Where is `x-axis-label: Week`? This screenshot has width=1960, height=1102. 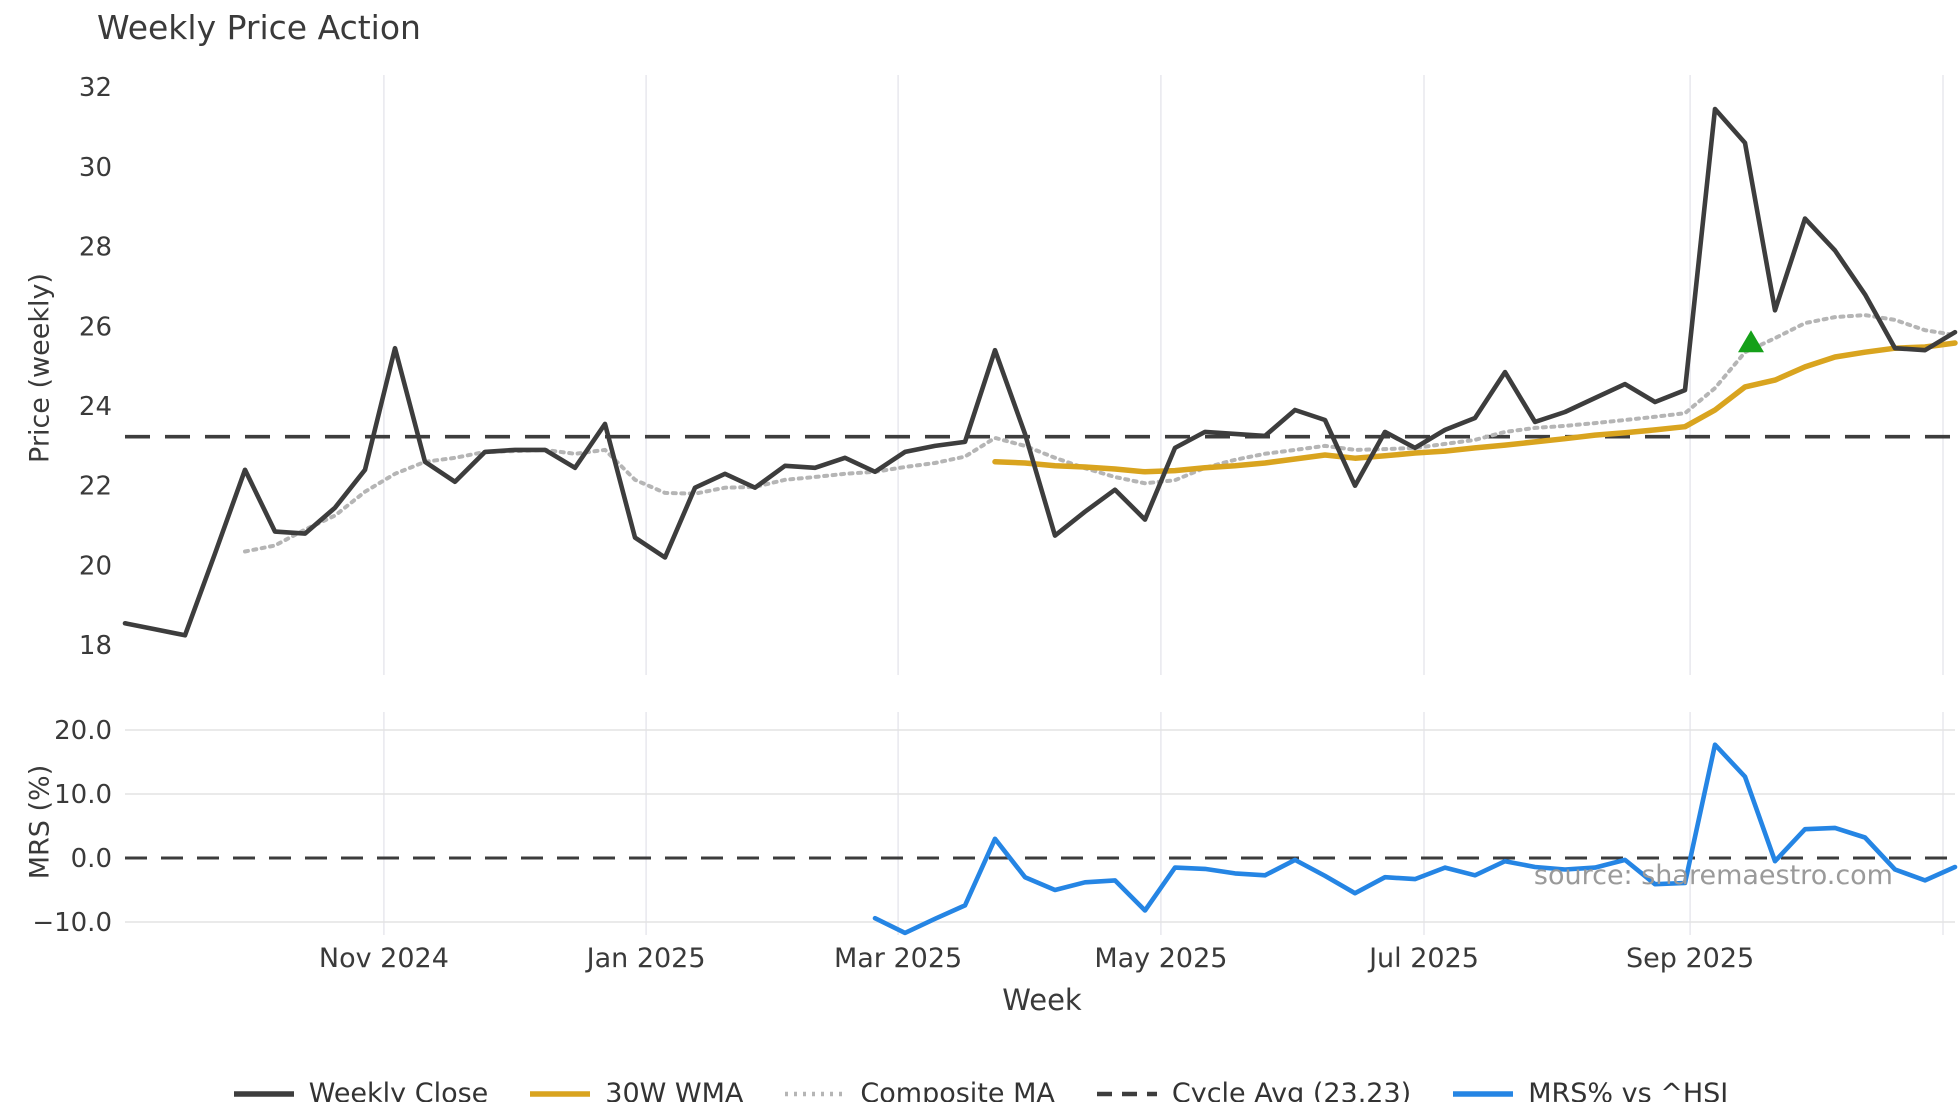 x-axis-label: Week is located at coordinates (1042, 1000).